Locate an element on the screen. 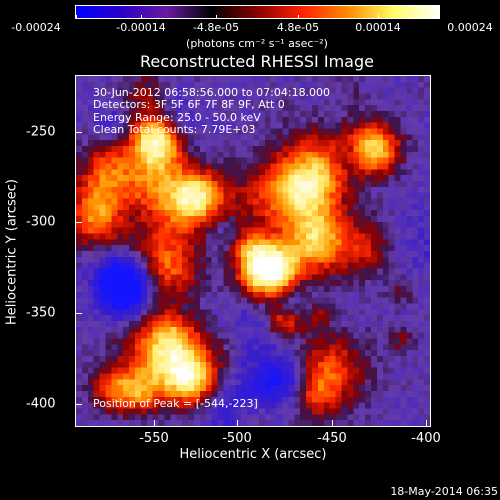 Image resolution: width=500 pixels, height=500 pixels. colorbar-tick-label: -0.00014 is located at coordinates (141, 27).